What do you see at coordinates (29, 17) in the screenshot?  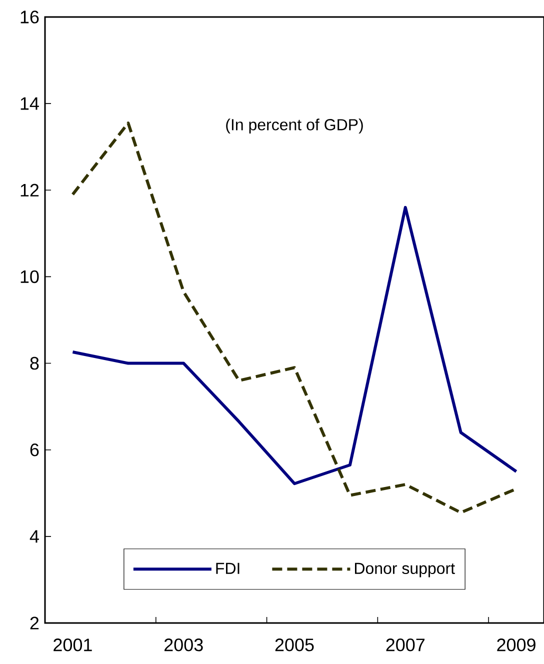 I see `y-tick-label: 16` at bounding box center [29, 17].